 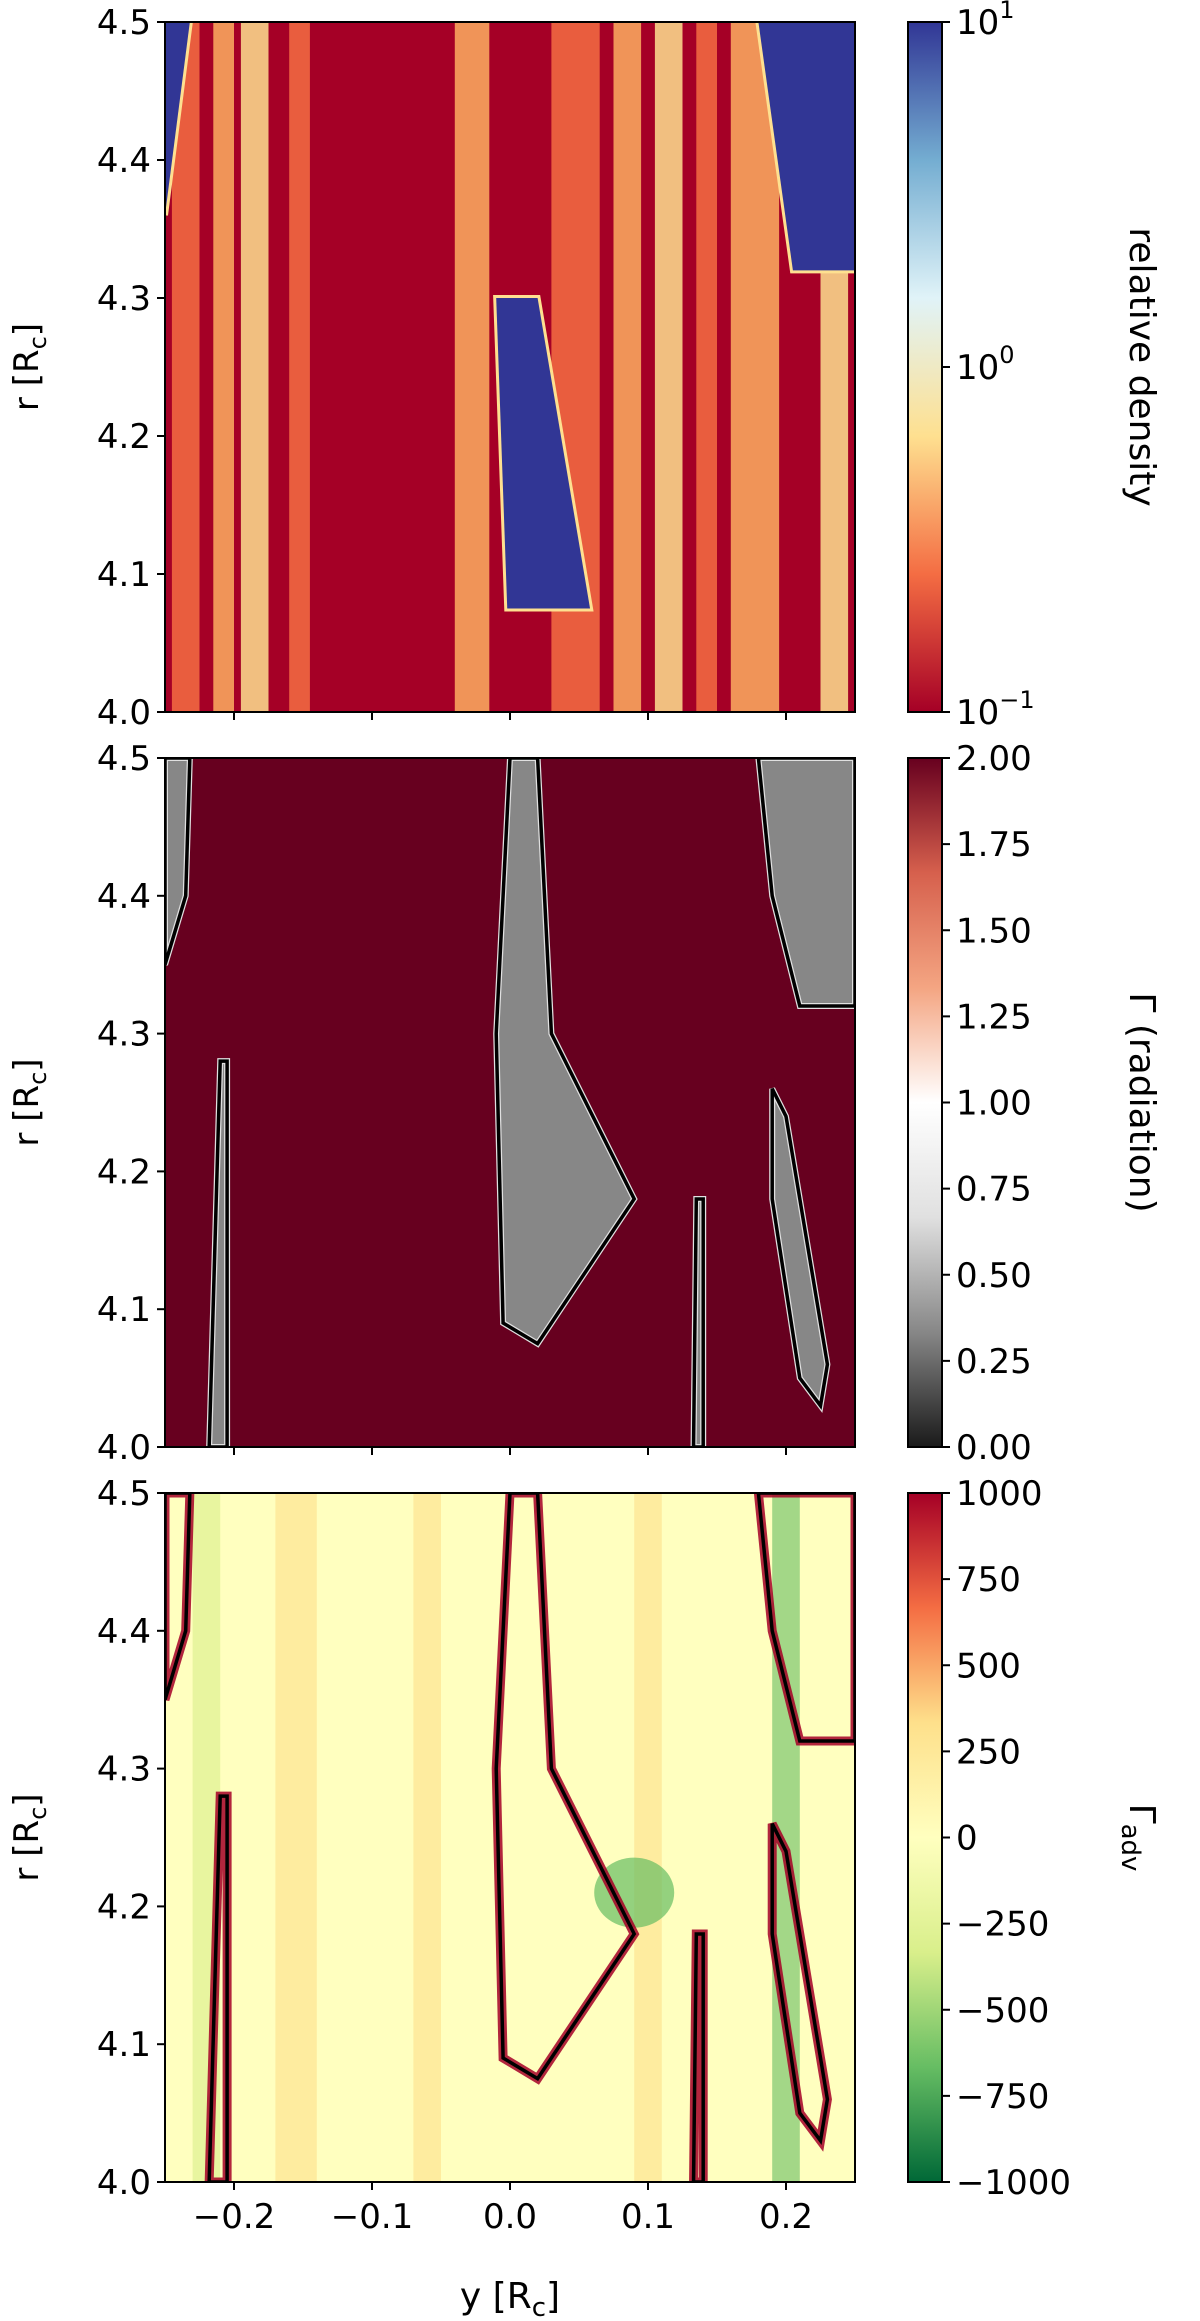 What do you see at coordinates (988, 1752) in the screenshot?
I see `colorbar-tick-label: 250` at bounding box center [988, 1752].